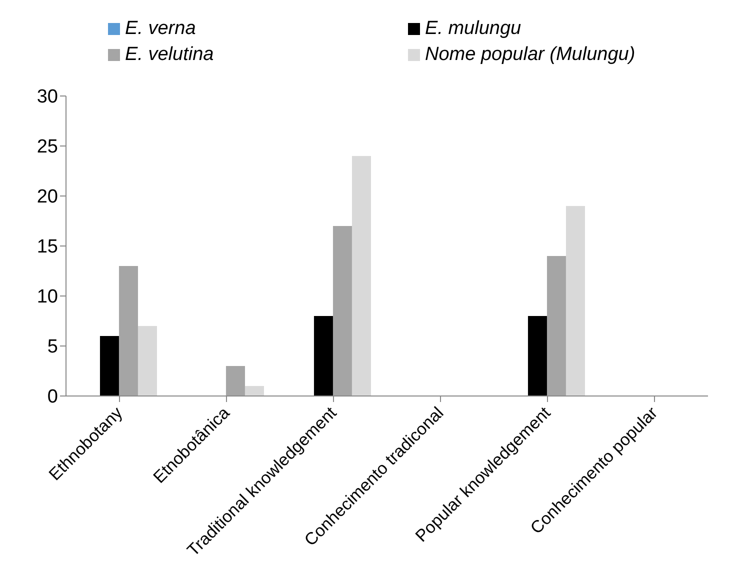  Describe the element at coordinates (47, 197) in the screenshot. I see `y-tick-label: 20` at that location.